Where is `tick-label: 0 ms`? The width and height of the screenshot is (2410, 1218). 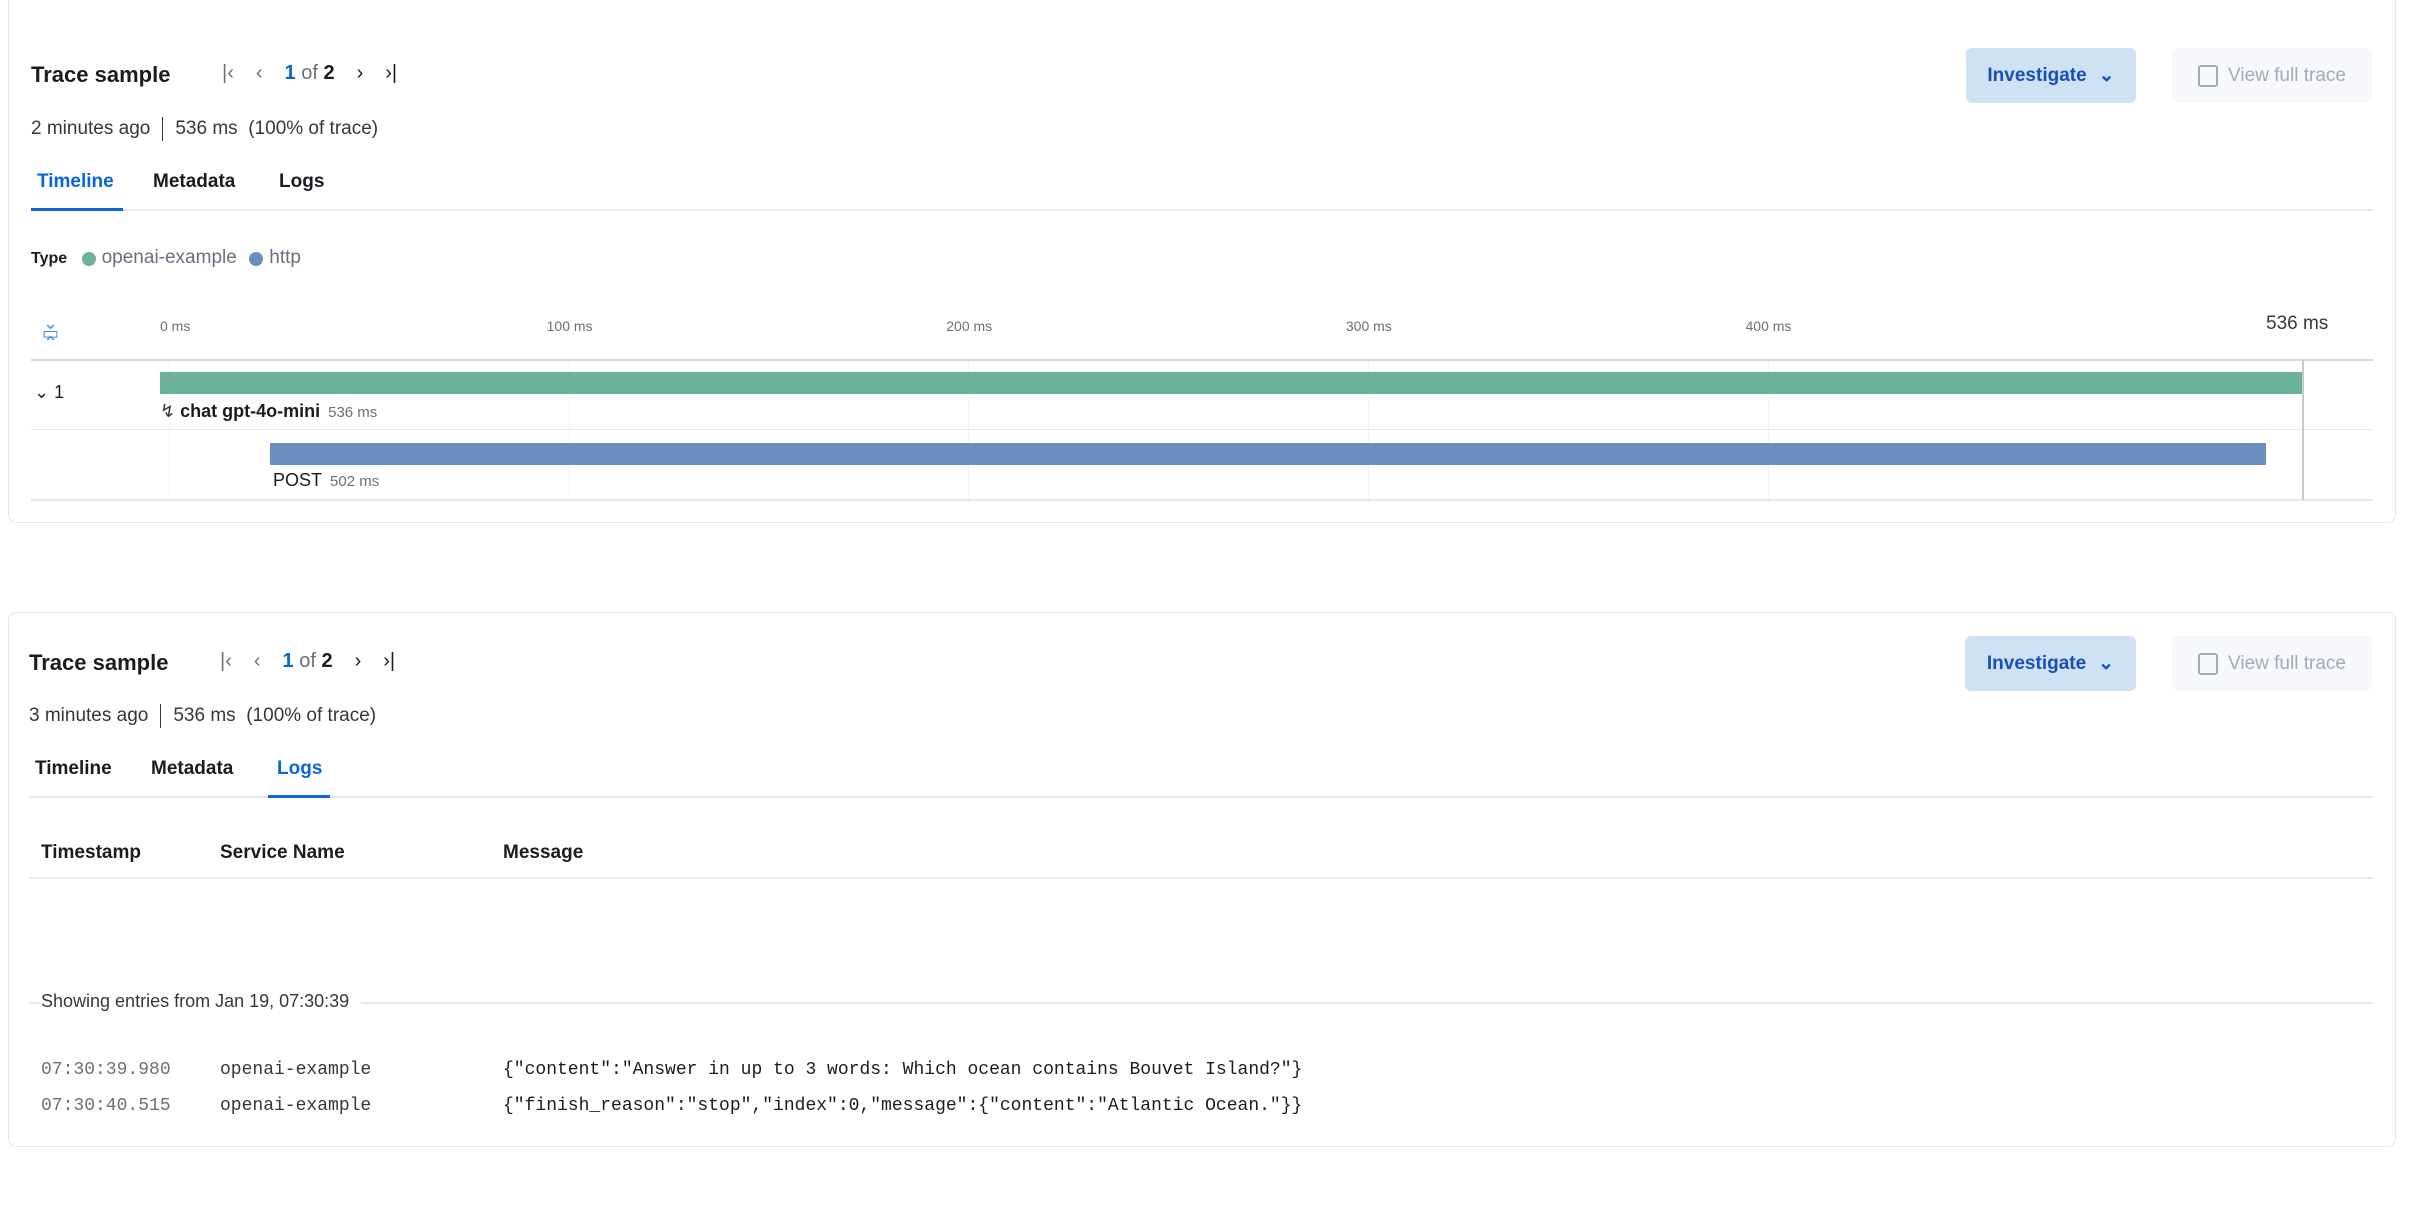 tick-label: 0 ms is located at coordinates (175, 326).